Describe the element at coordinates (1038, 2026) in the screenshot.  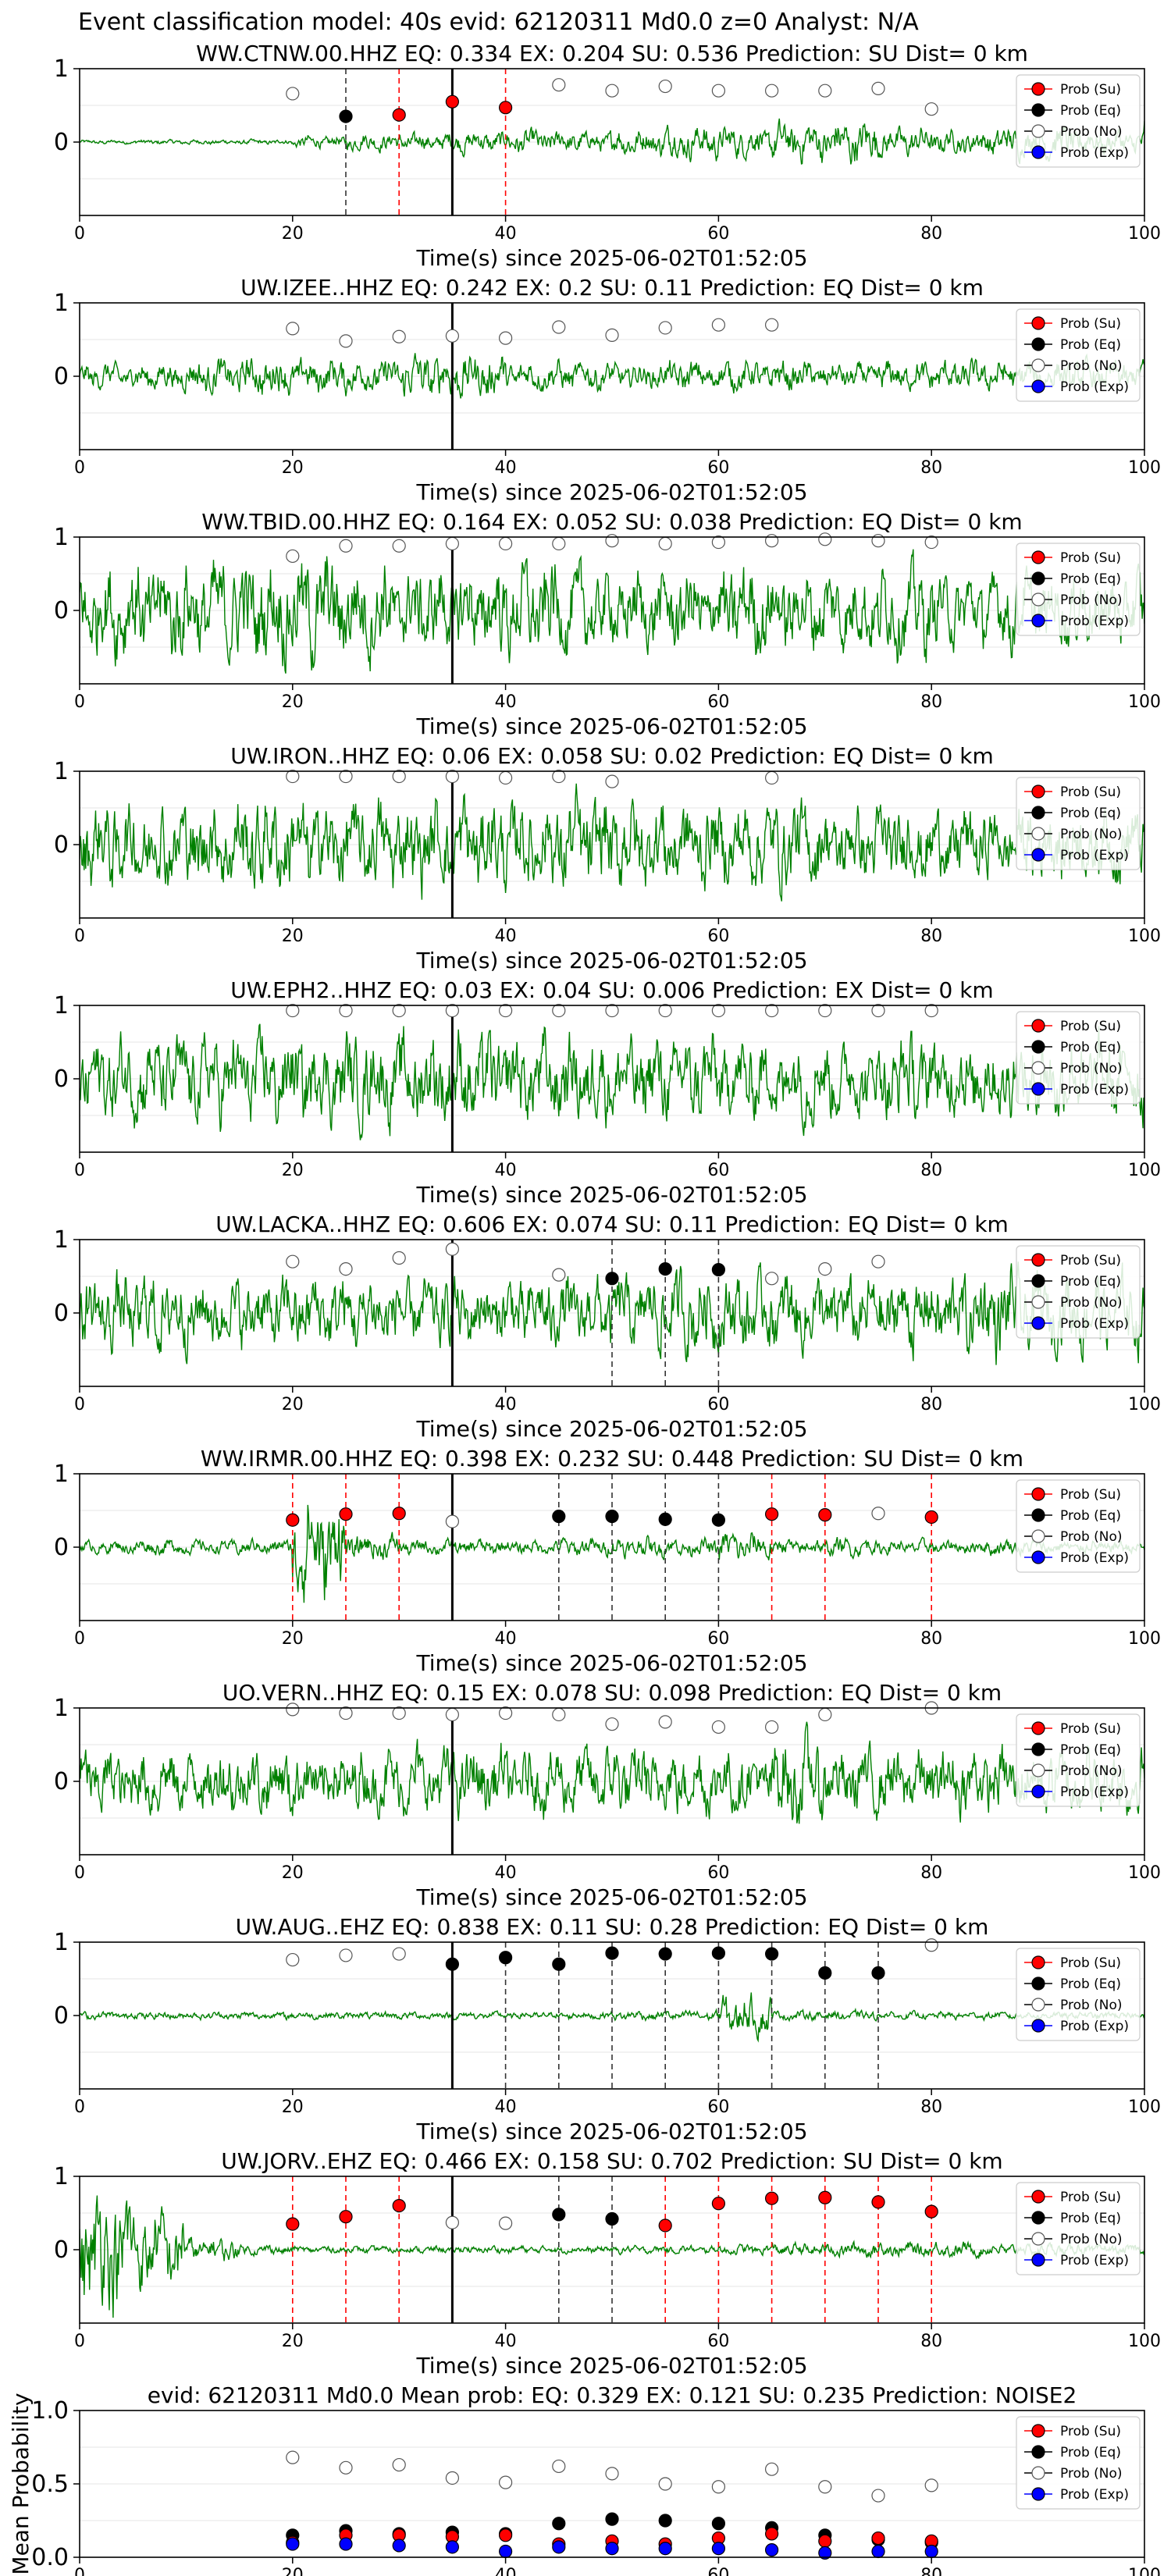
I see `legend-marker-exp` at that location.